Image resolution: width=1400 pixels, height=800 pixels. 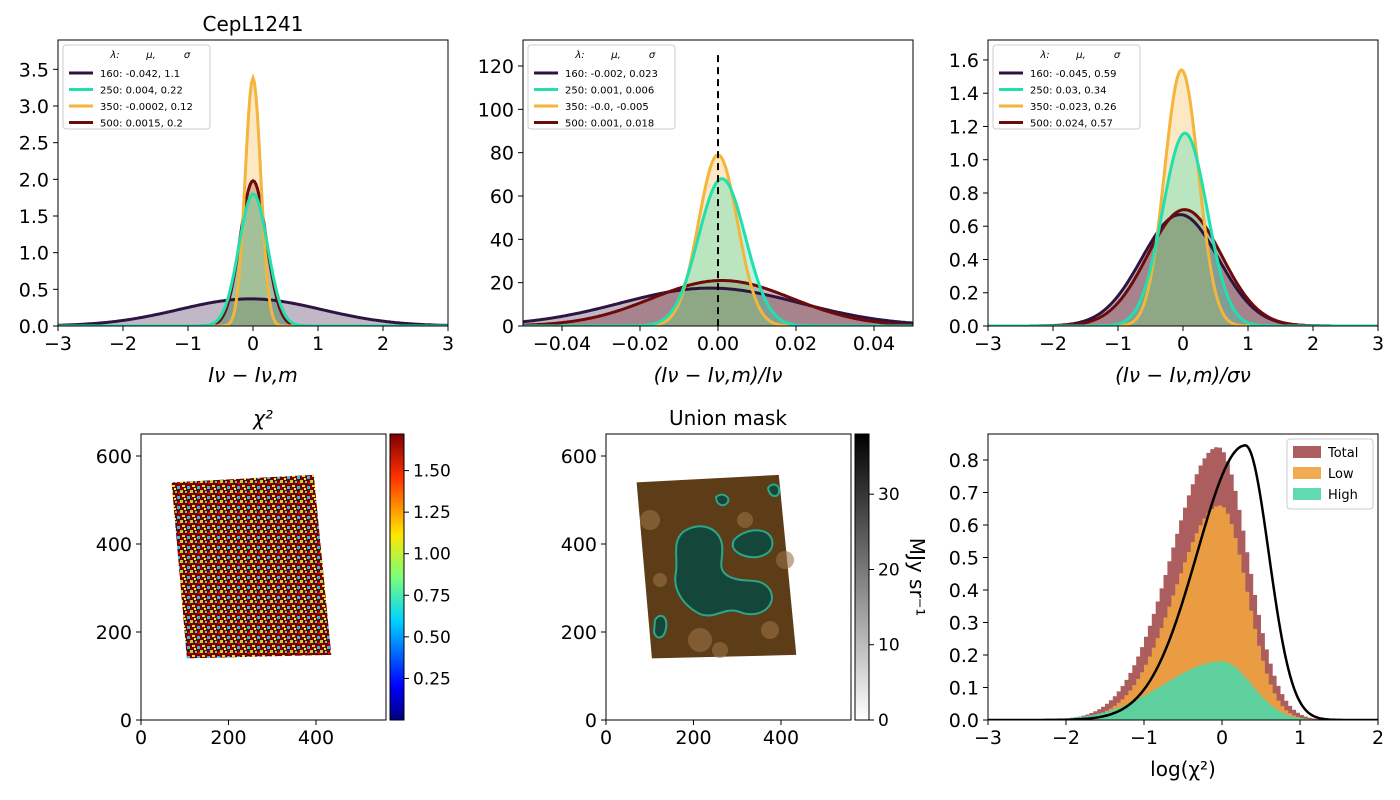 I want to click on colorbar, so click(x=862, y=577).